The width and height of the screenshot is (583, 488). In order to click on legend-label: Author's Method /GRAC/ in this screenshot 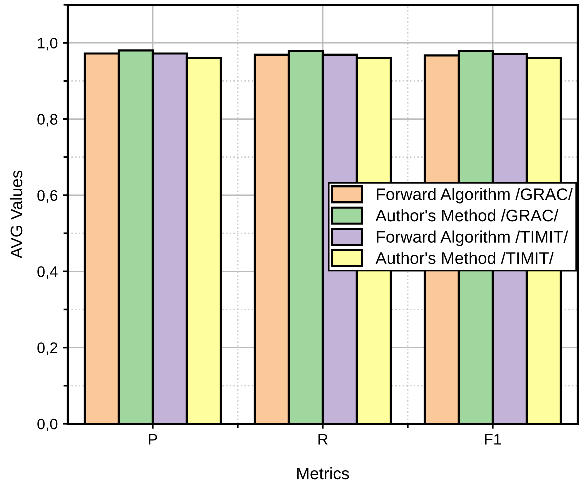, I will do `click(467, 215)`.